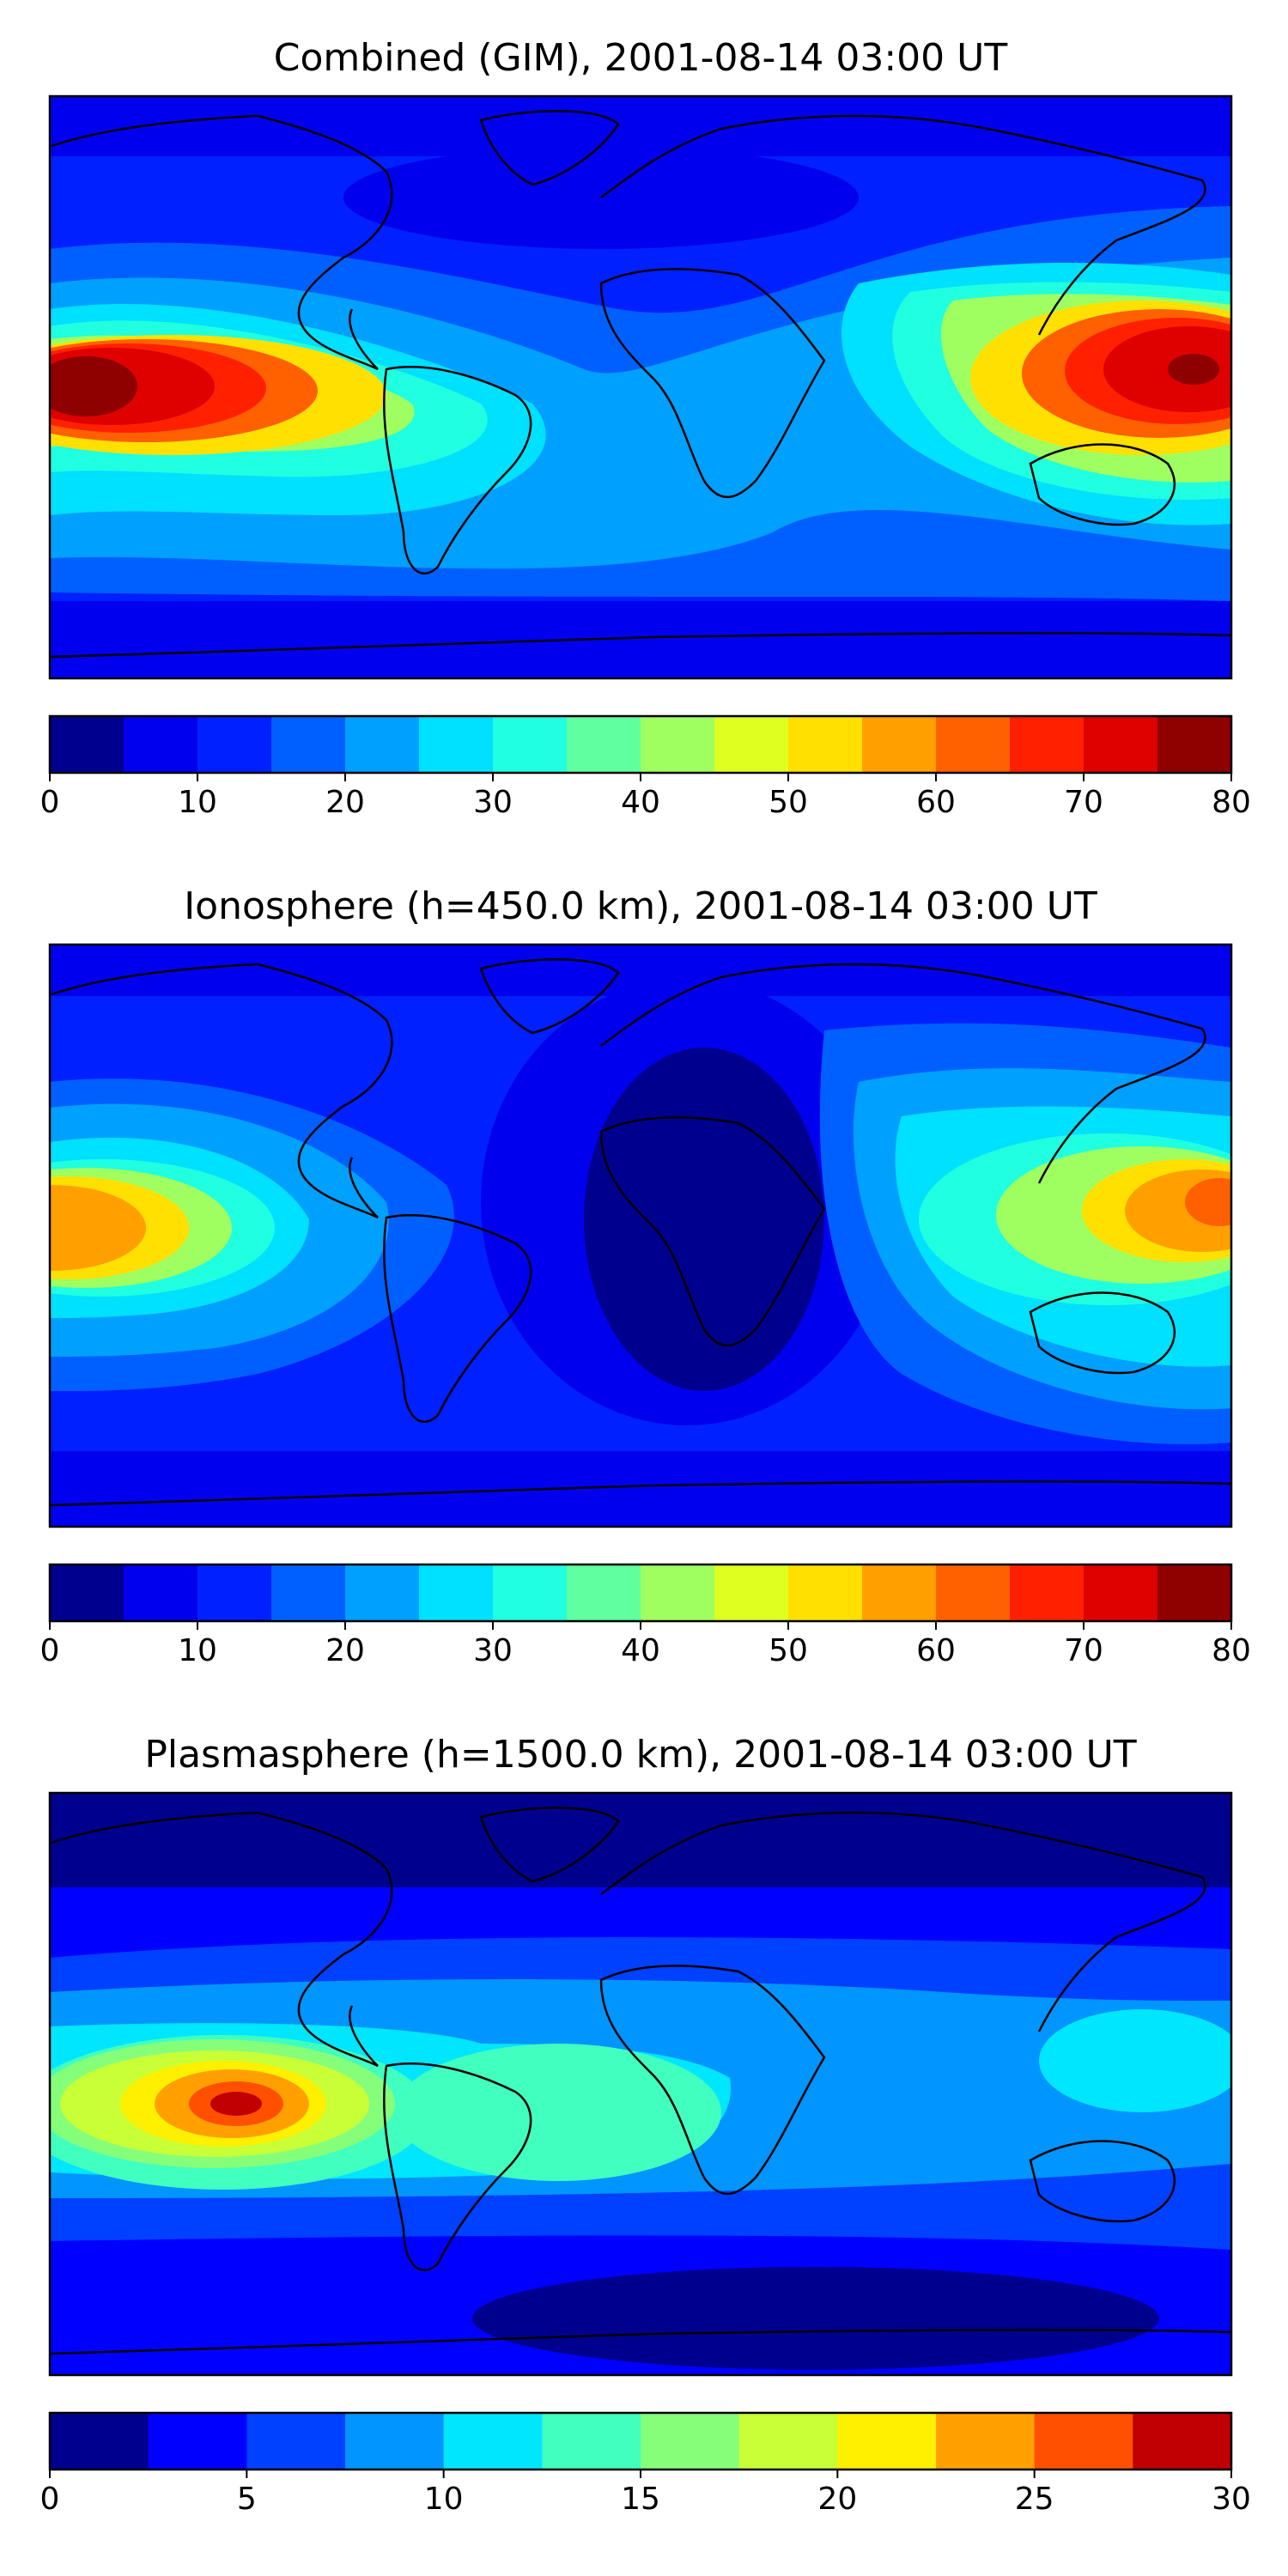  Describe the element at coordinates (1167, 369) in the screenshot. I see `contour-level-14-east` at that location.